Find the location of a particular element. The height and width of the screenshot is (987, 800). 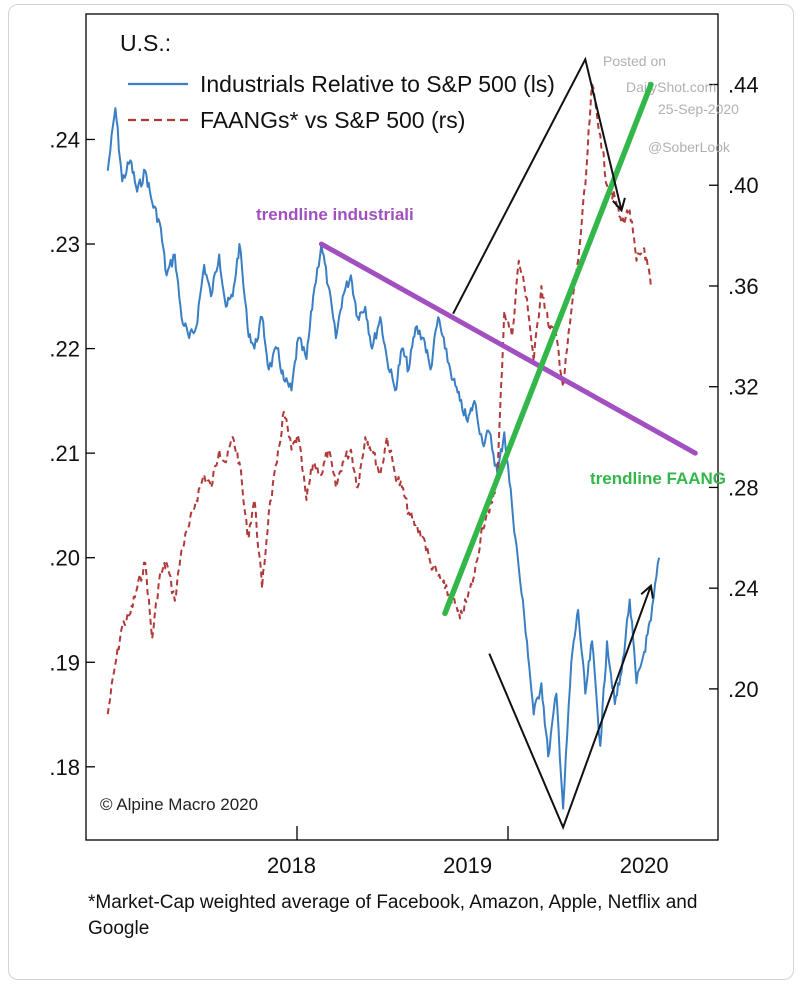

left-axis-tick-label: .18 is located at coordinates (64, 767).